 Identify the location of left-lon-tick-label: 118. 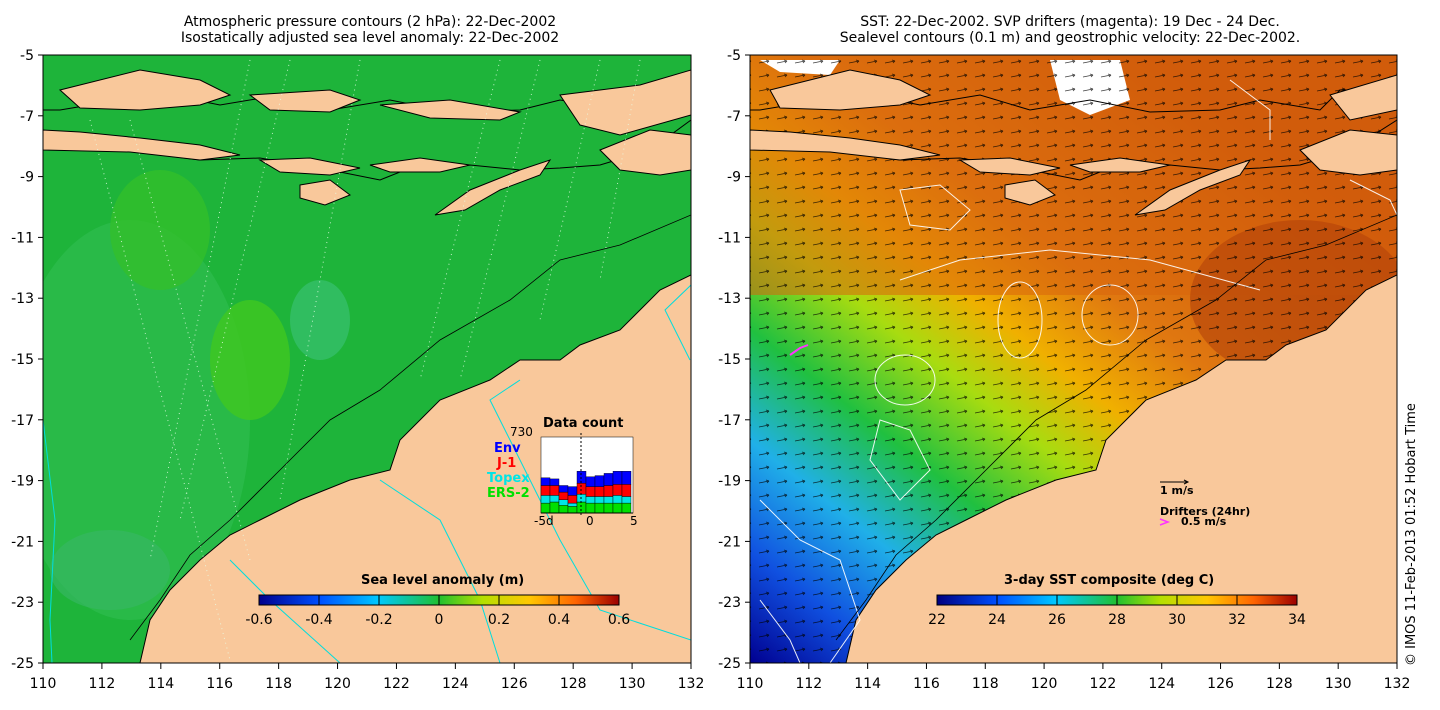
(278, 684).